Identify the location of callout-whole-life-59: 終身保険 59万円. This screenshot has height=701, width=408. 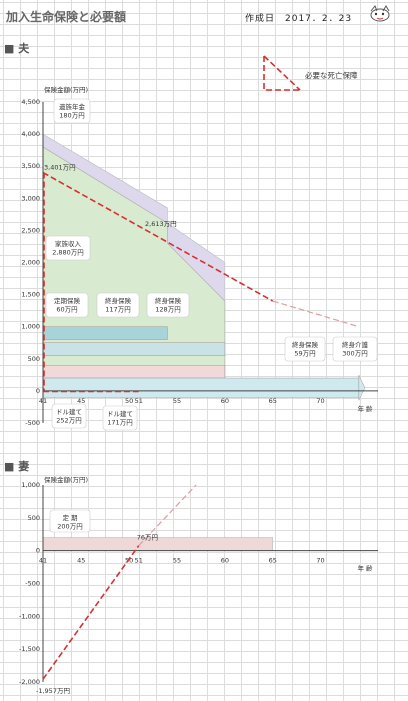
(305, 349).